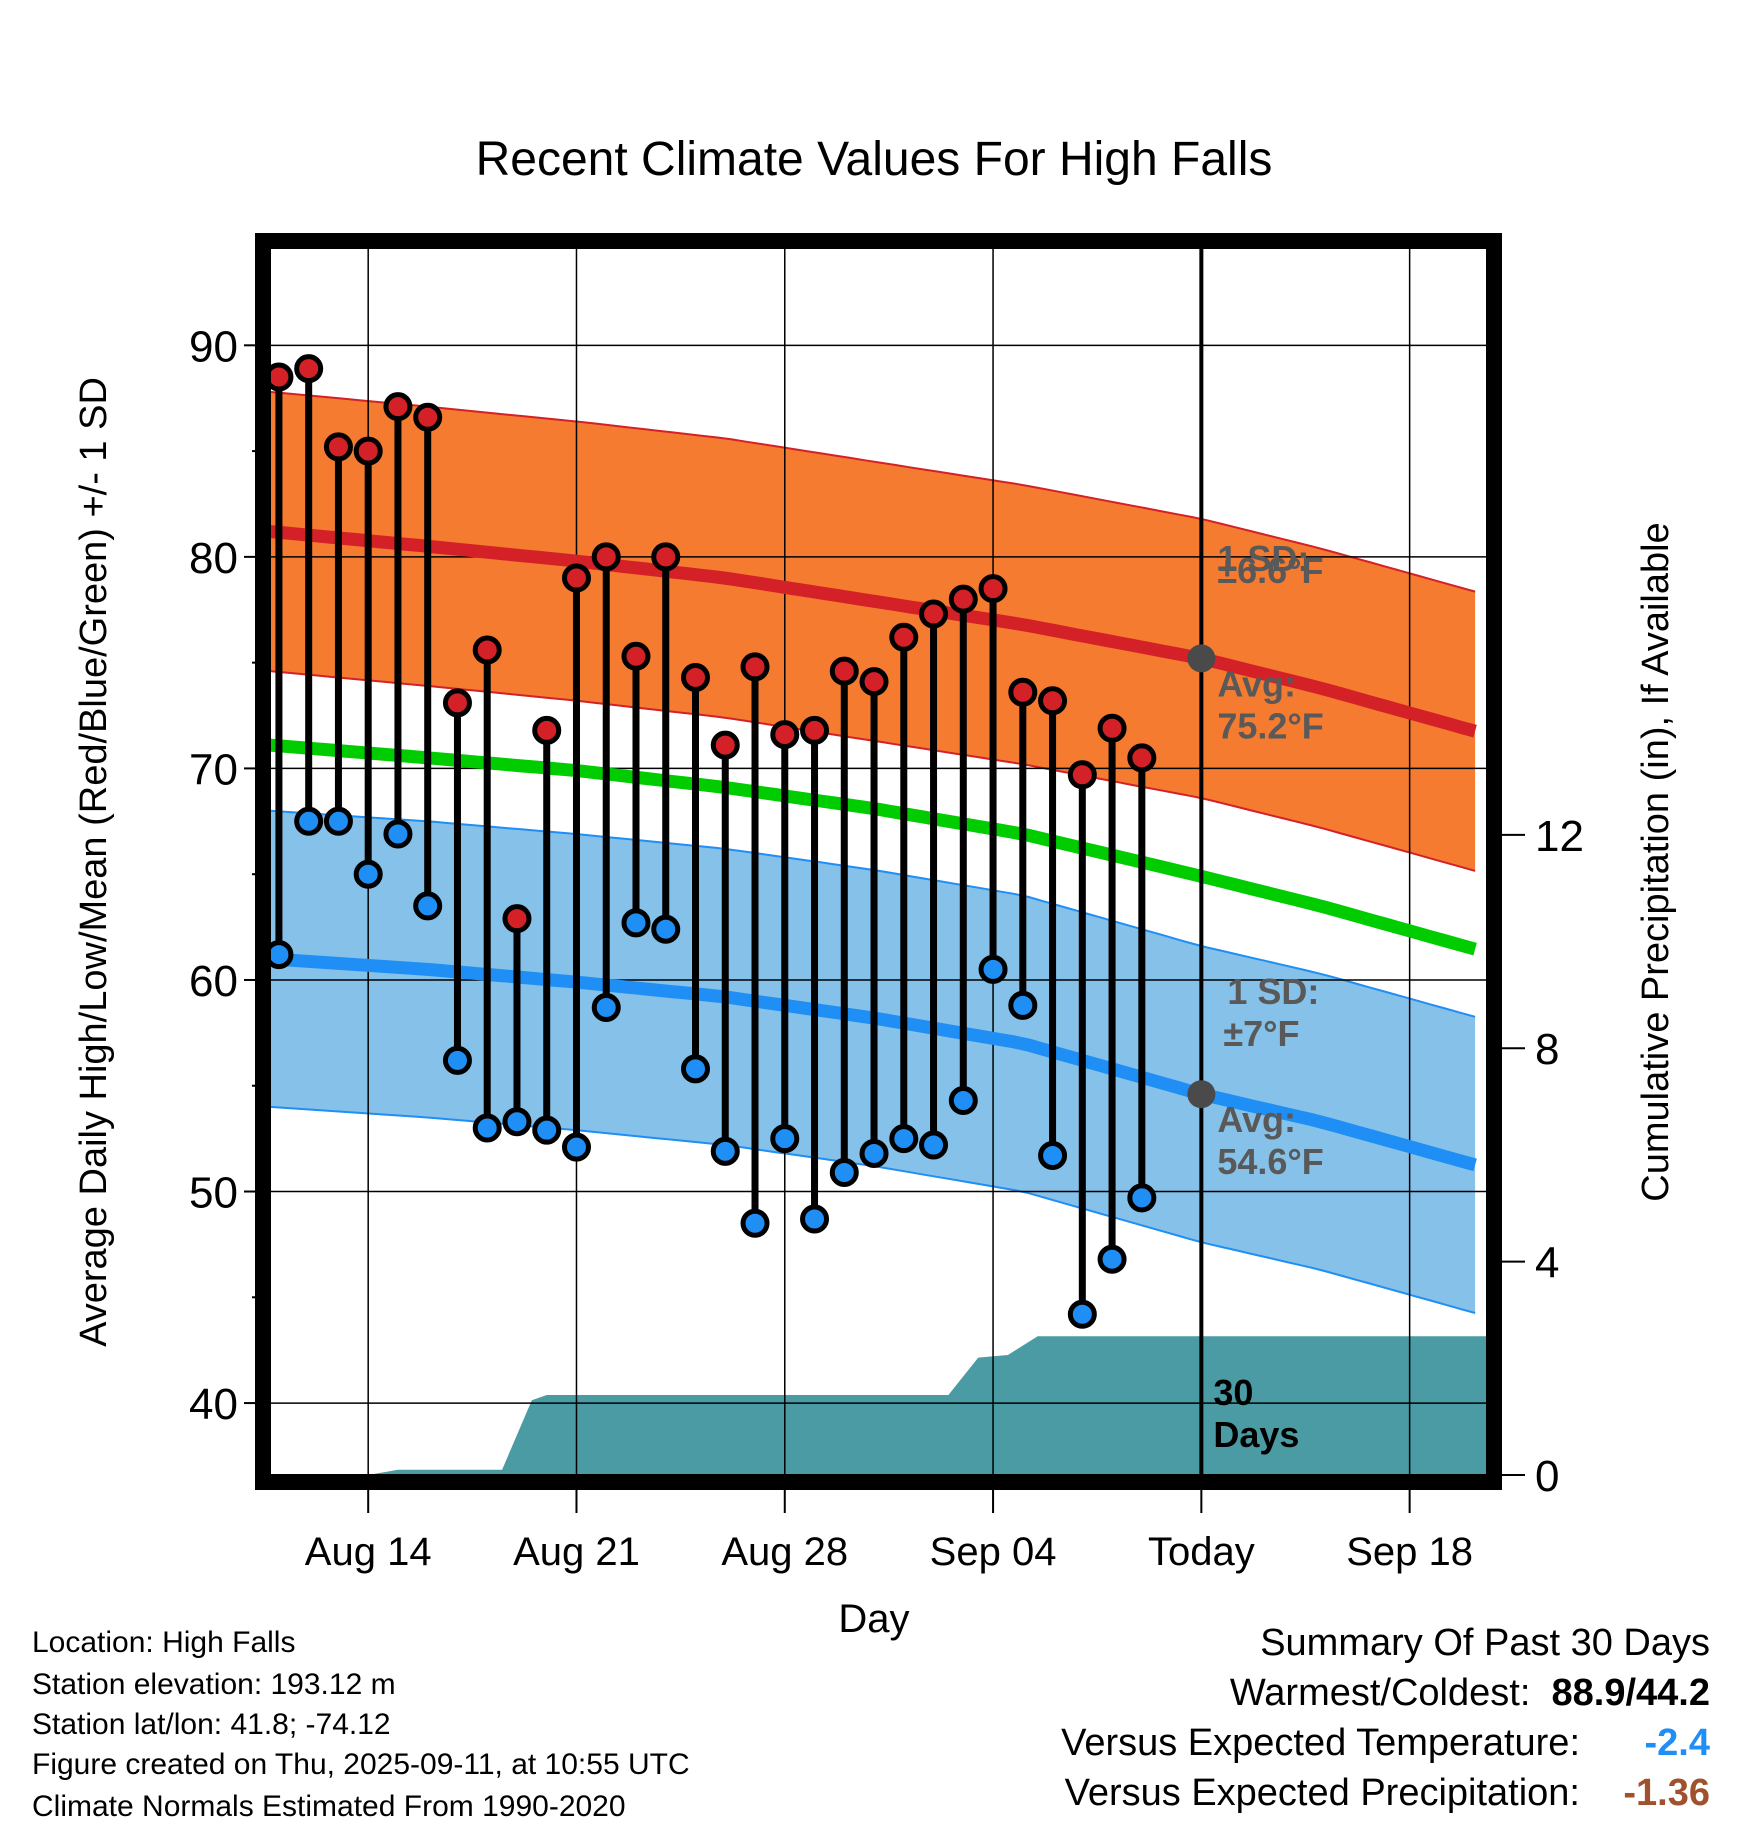  I want to click on summary-temp: Versus Expected Temperature: -2.4, so click(1385, 1743).